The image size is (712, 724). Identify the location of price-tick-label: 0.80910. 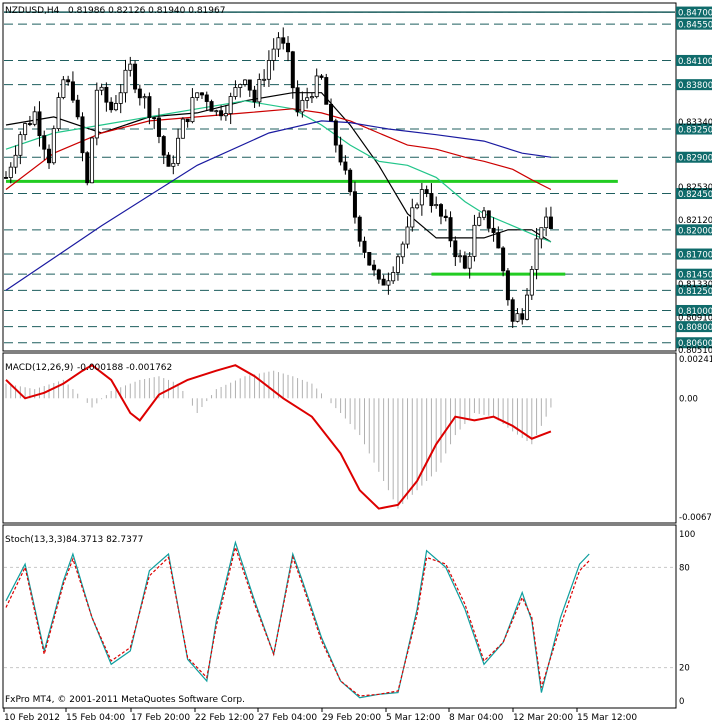
(695, 319).